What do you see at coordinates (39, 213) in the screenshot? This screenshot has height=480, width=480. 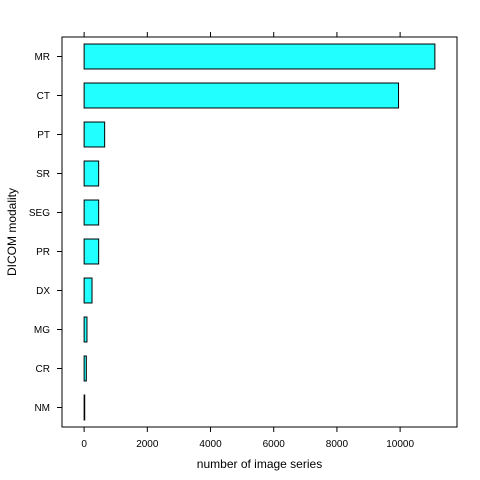 I see `y-tick-label-seg: SEG` at bounding box center [39, 213].